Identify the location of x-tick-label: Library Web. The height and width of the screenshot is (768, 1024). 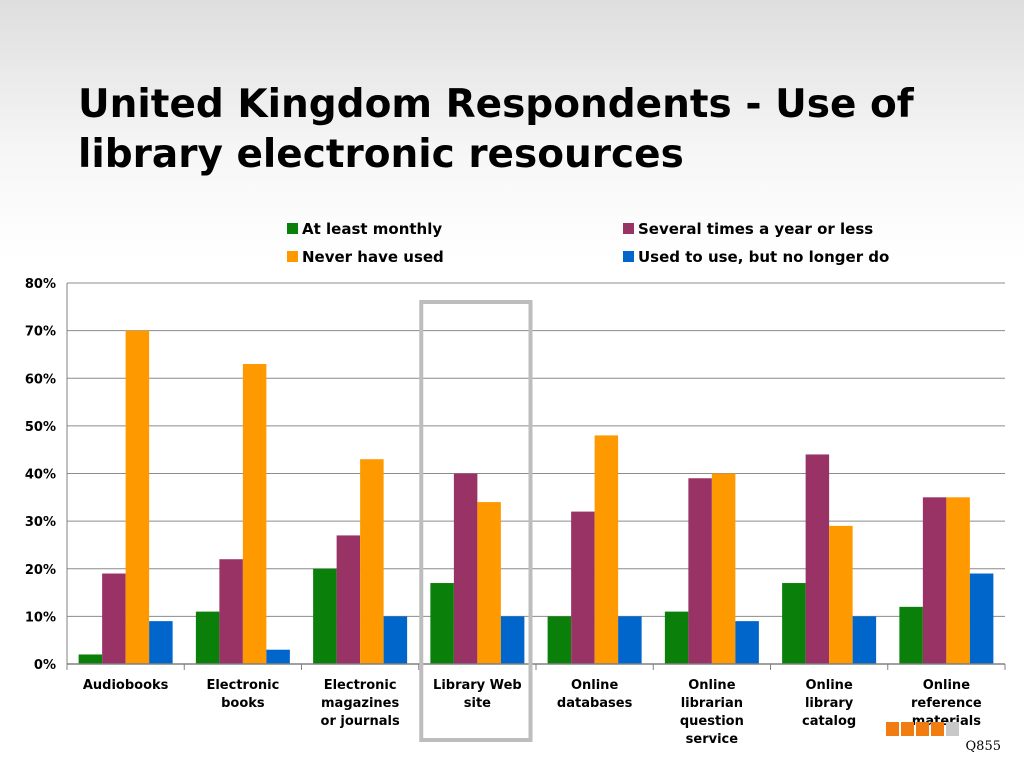
(477, 685).